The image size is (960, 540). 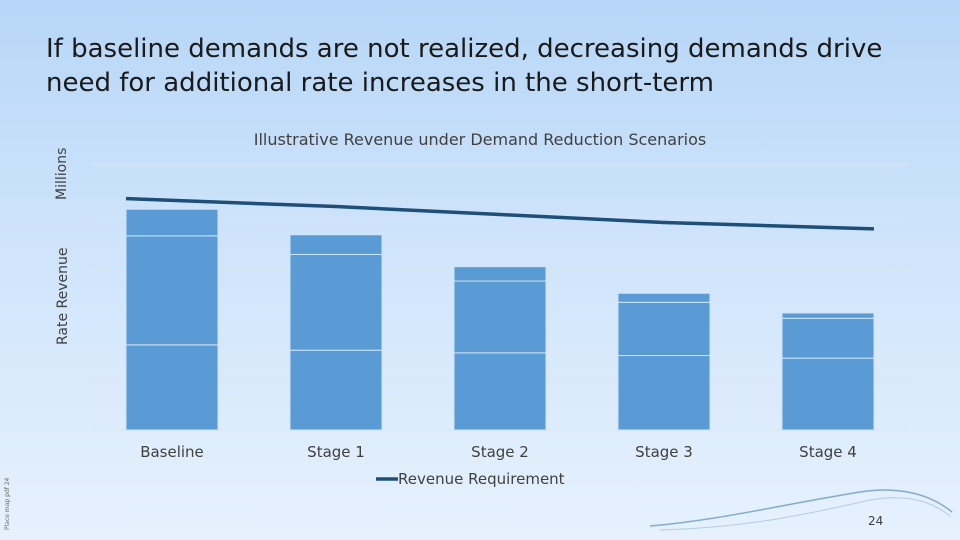 What do you see at coordinates (828, 452) in the screenshot?
I see `x-tick-label: Stage 4` at bounding box center [828, 452].